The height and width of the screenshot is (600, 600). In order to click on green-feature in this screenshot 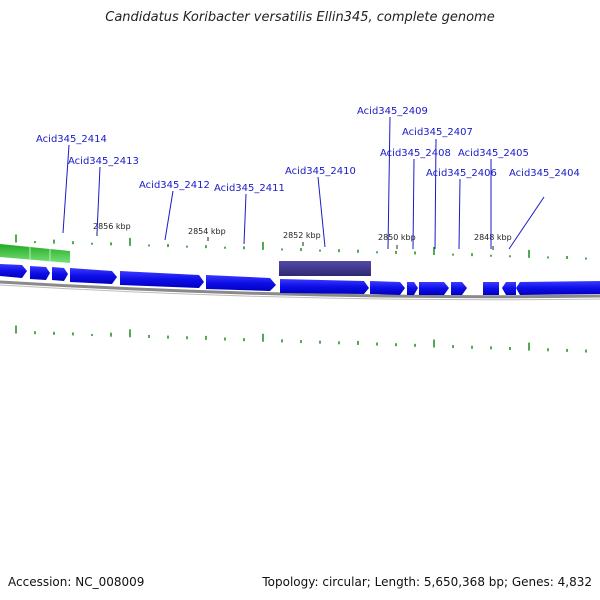, I will do `click(35, 253)`.